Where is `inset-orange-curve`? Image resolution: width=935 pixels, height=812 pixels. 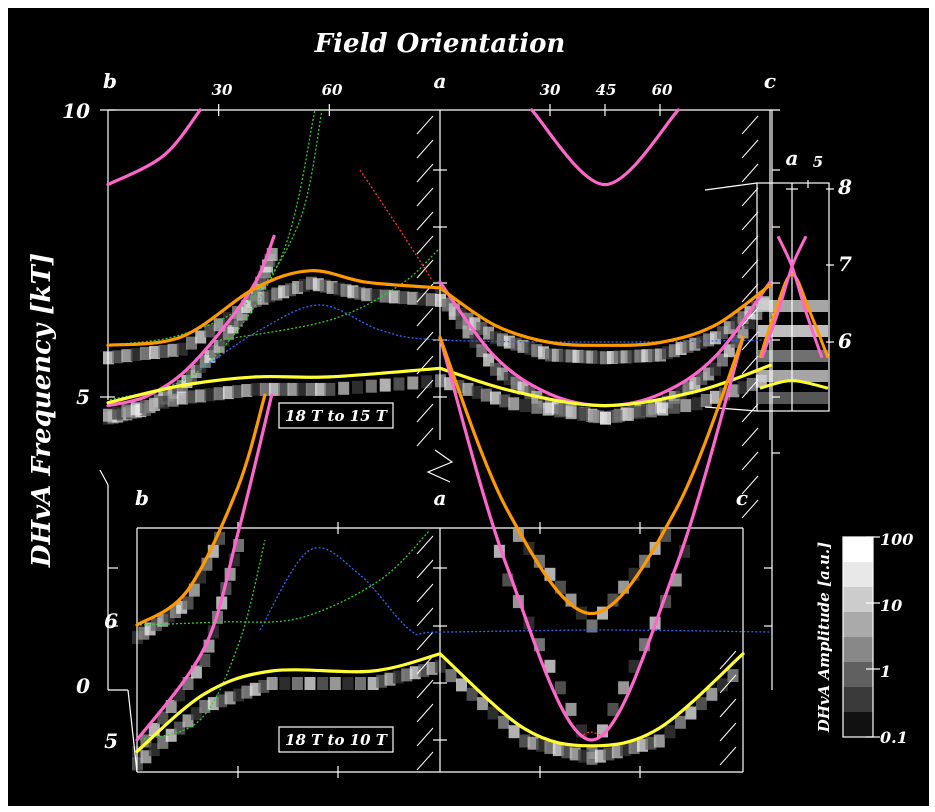
inset-orange-curve is located at coordinates (794, 315).